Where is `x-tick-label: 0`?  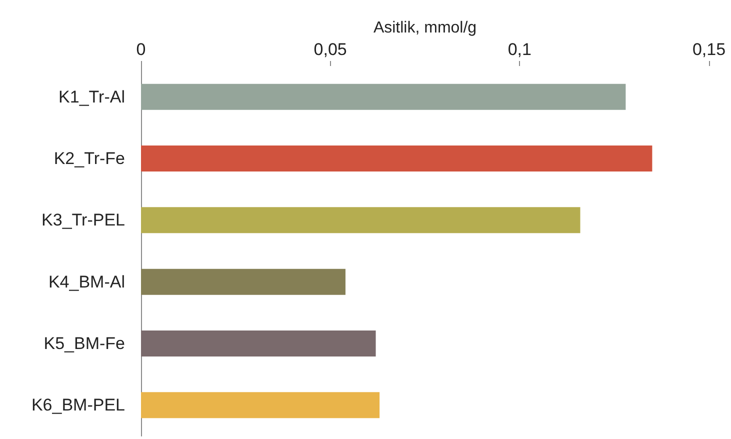 x-tick-label: 0 is located at coordinates (141, 49).